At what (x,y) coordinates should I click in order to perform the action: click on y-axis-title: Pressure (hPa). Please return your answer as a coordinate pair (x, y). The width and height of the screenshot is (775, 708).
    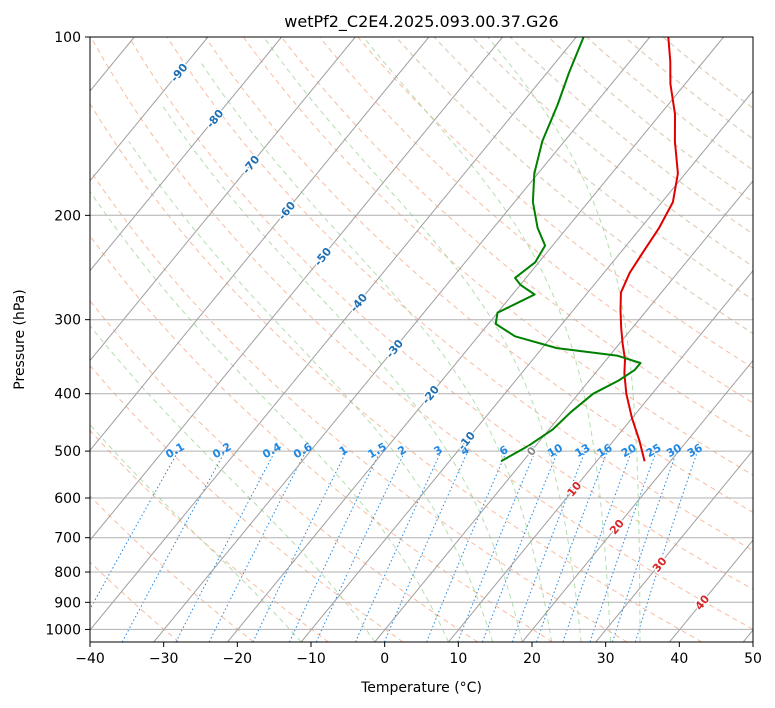
    Looking at the image, I should click on (20, 339).